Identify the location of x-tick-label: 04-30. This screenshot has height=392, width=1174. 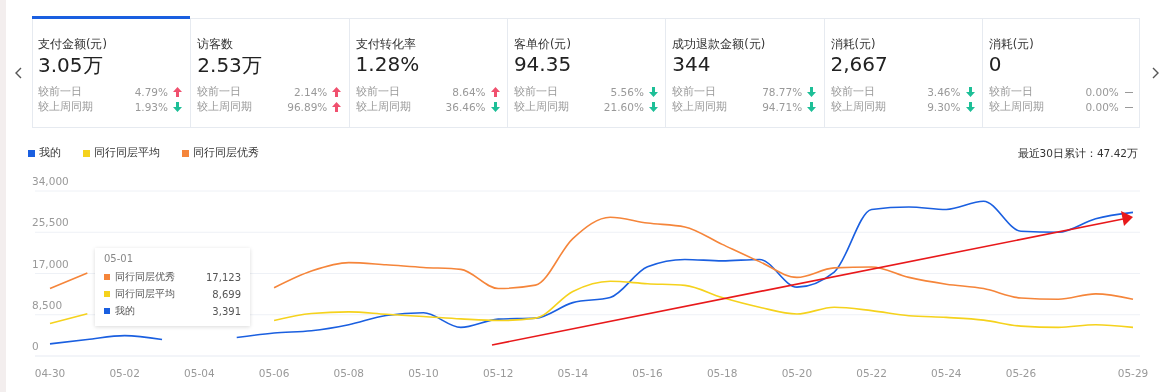
(50, 373).